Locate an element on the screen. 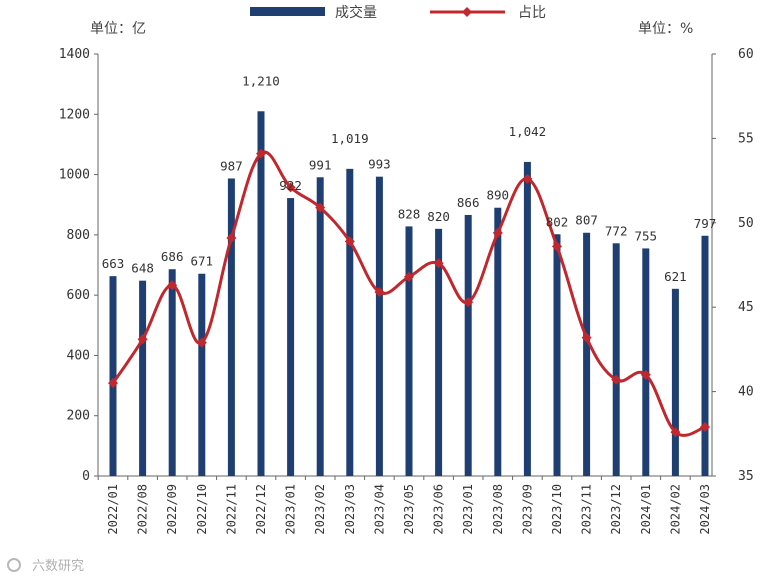 This screenshot has height=578, width=777. x-axis-tick-label: 2023/09 is located at coordinates (527, 509).